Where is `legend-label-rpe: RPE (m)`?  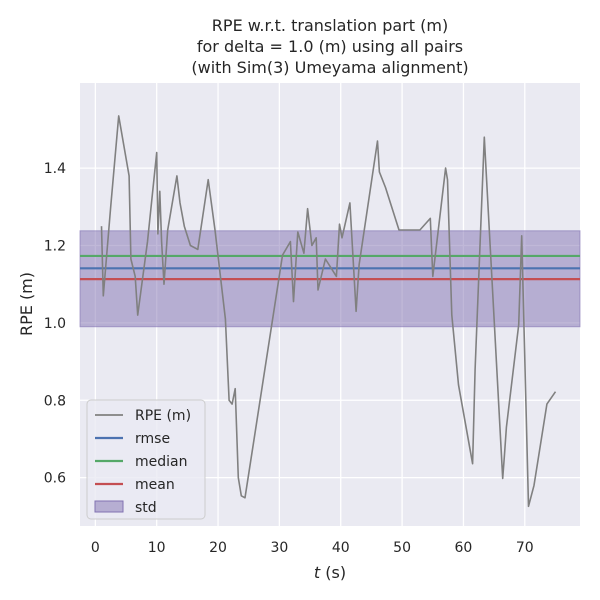 legend-label-rpe: RPE (m) is located at coordinates (163, 416).